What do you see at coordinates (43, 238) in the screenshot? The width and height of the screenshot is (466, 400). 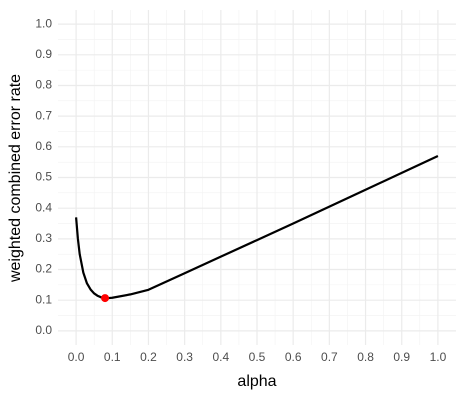 I see `y-tick-label: 0.3` at bounding box center [43, 238].